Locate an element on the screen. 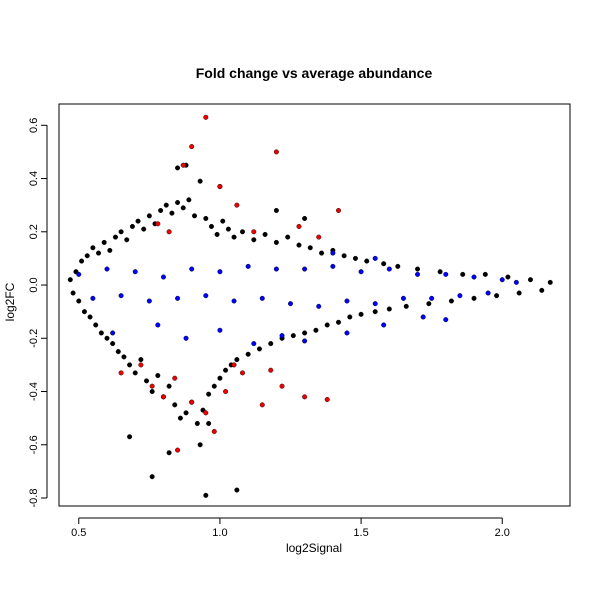 This screenshot has width=600, height=600. x-axis: 0.5 1.0 1.5 2.0 is located at coordinates (290, 528).